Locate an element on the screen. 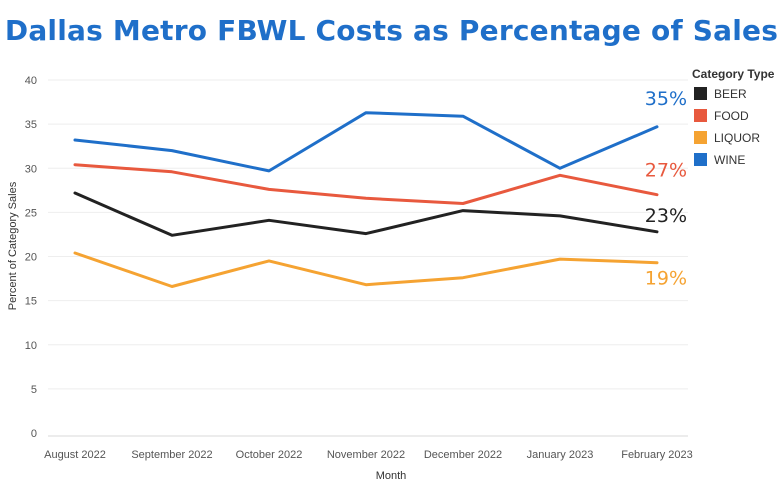  x-tick-label: November 2022 is located at coordinates (366, 455).